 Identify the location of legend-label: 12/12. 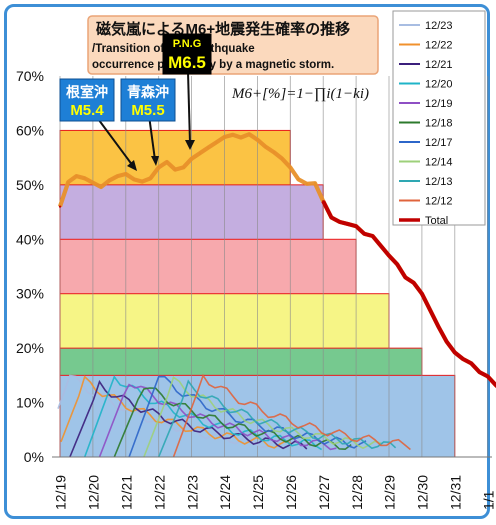
(439, 202).